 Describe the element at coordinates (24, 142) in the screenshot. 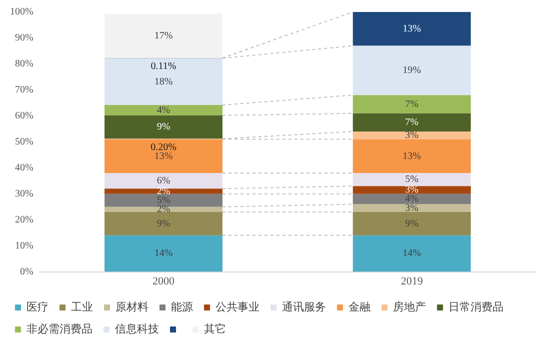

I see `y-tick-label: 50%` at that location.